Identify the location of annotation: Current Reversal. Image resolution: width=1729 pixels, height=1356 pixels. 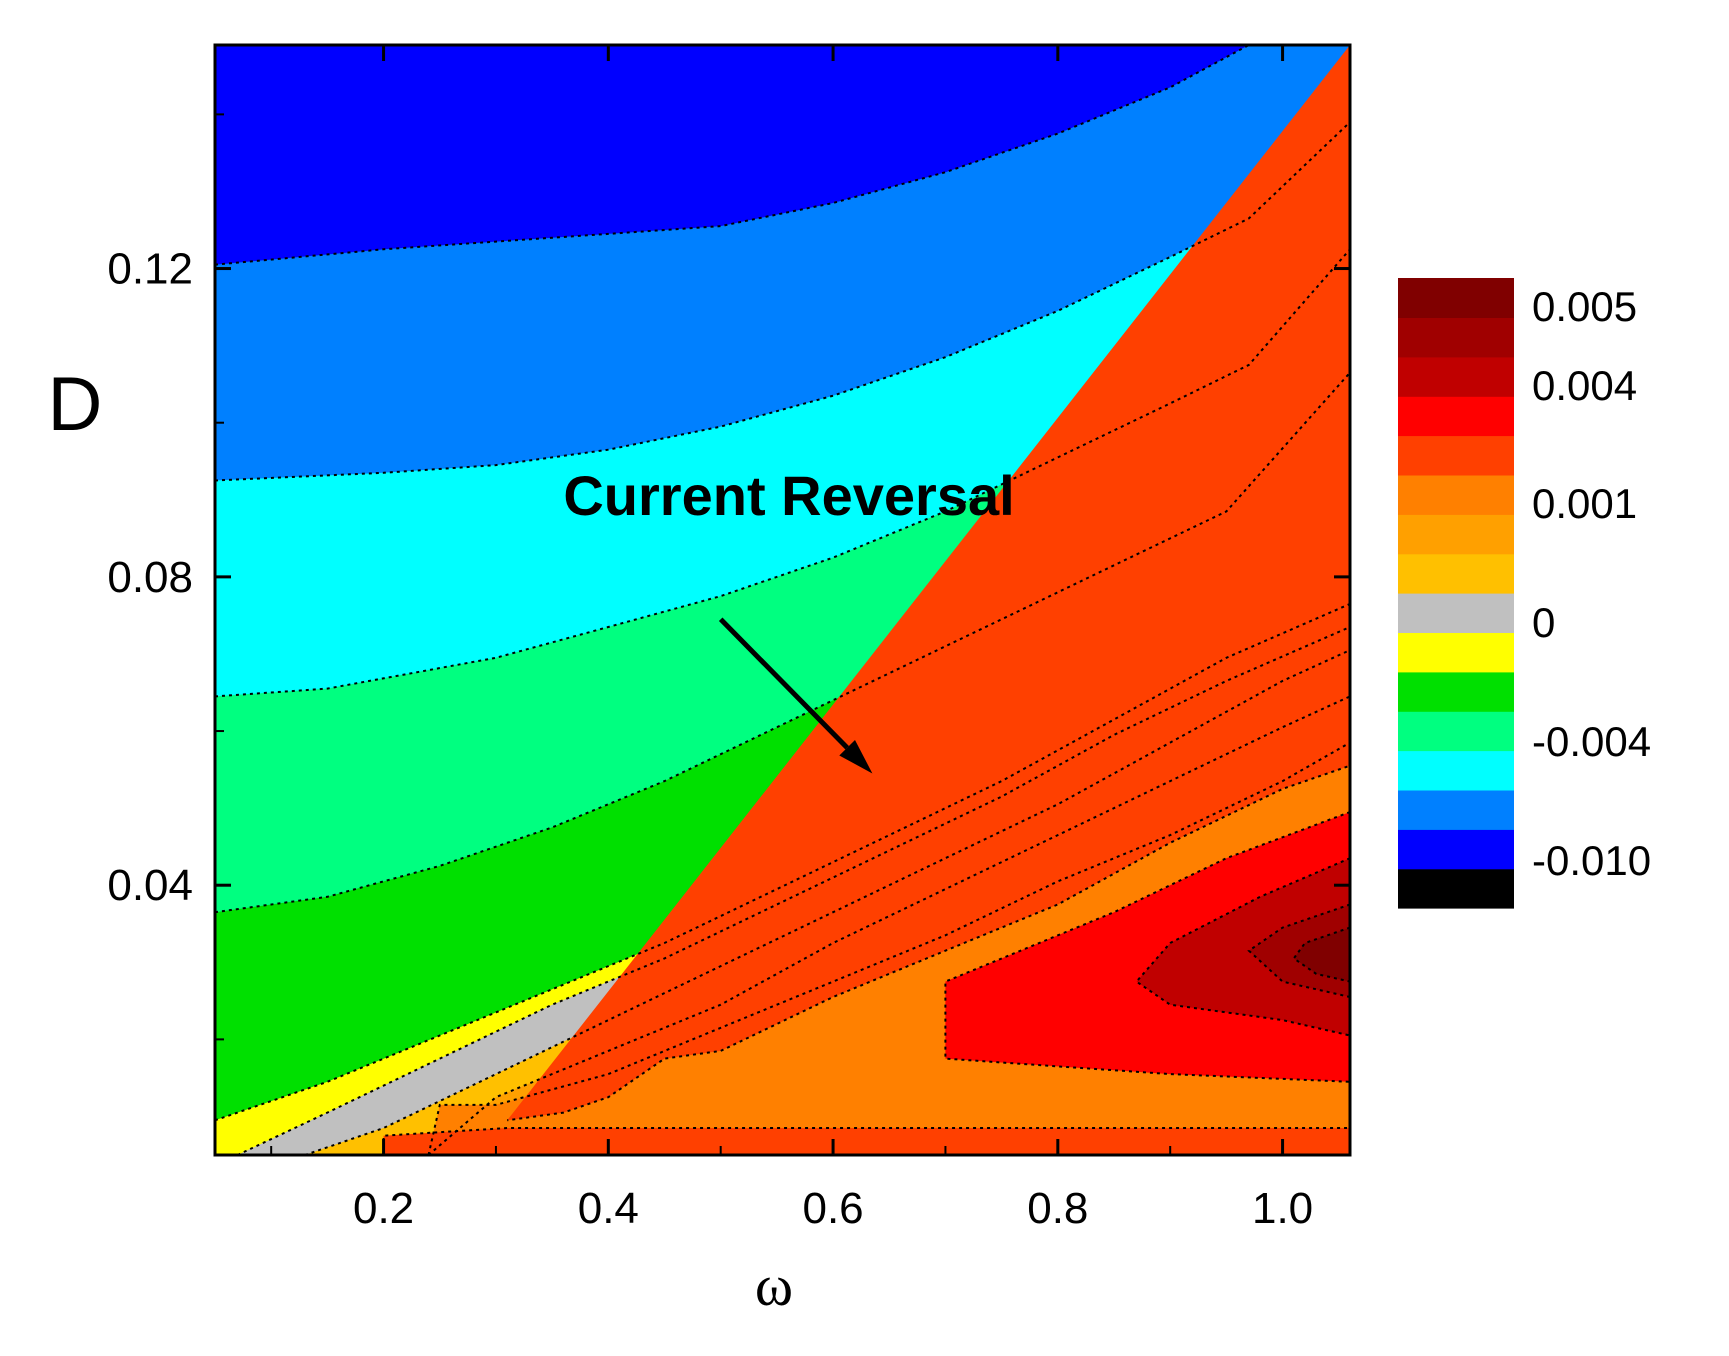
(789, 619).